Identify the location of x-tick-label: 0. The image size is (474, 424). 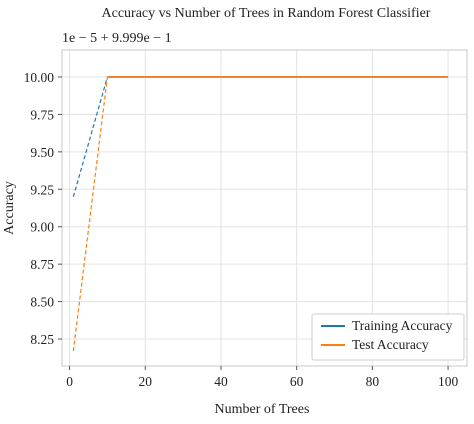
(69, 381).